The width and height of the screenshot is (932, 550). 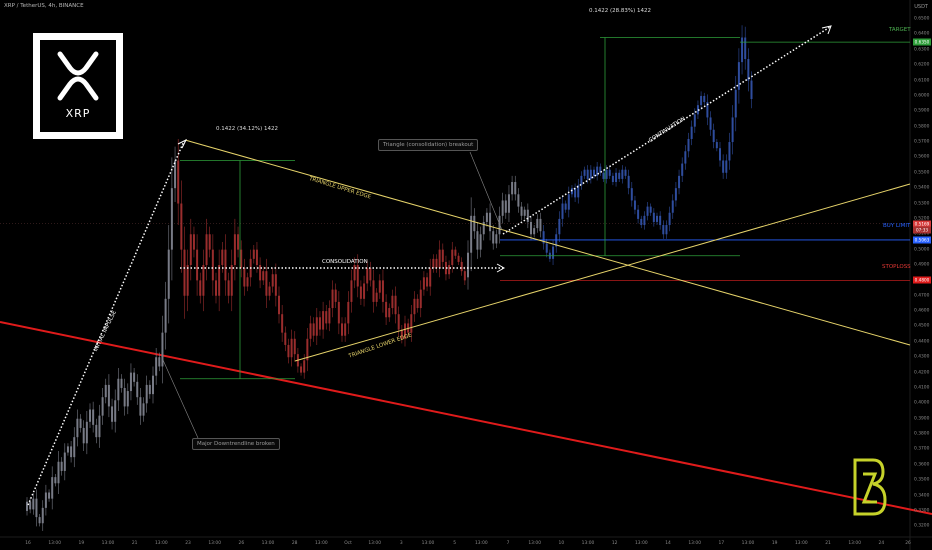 I want to click on xrp-logo-text: XRP, so click(x=78, y=113).